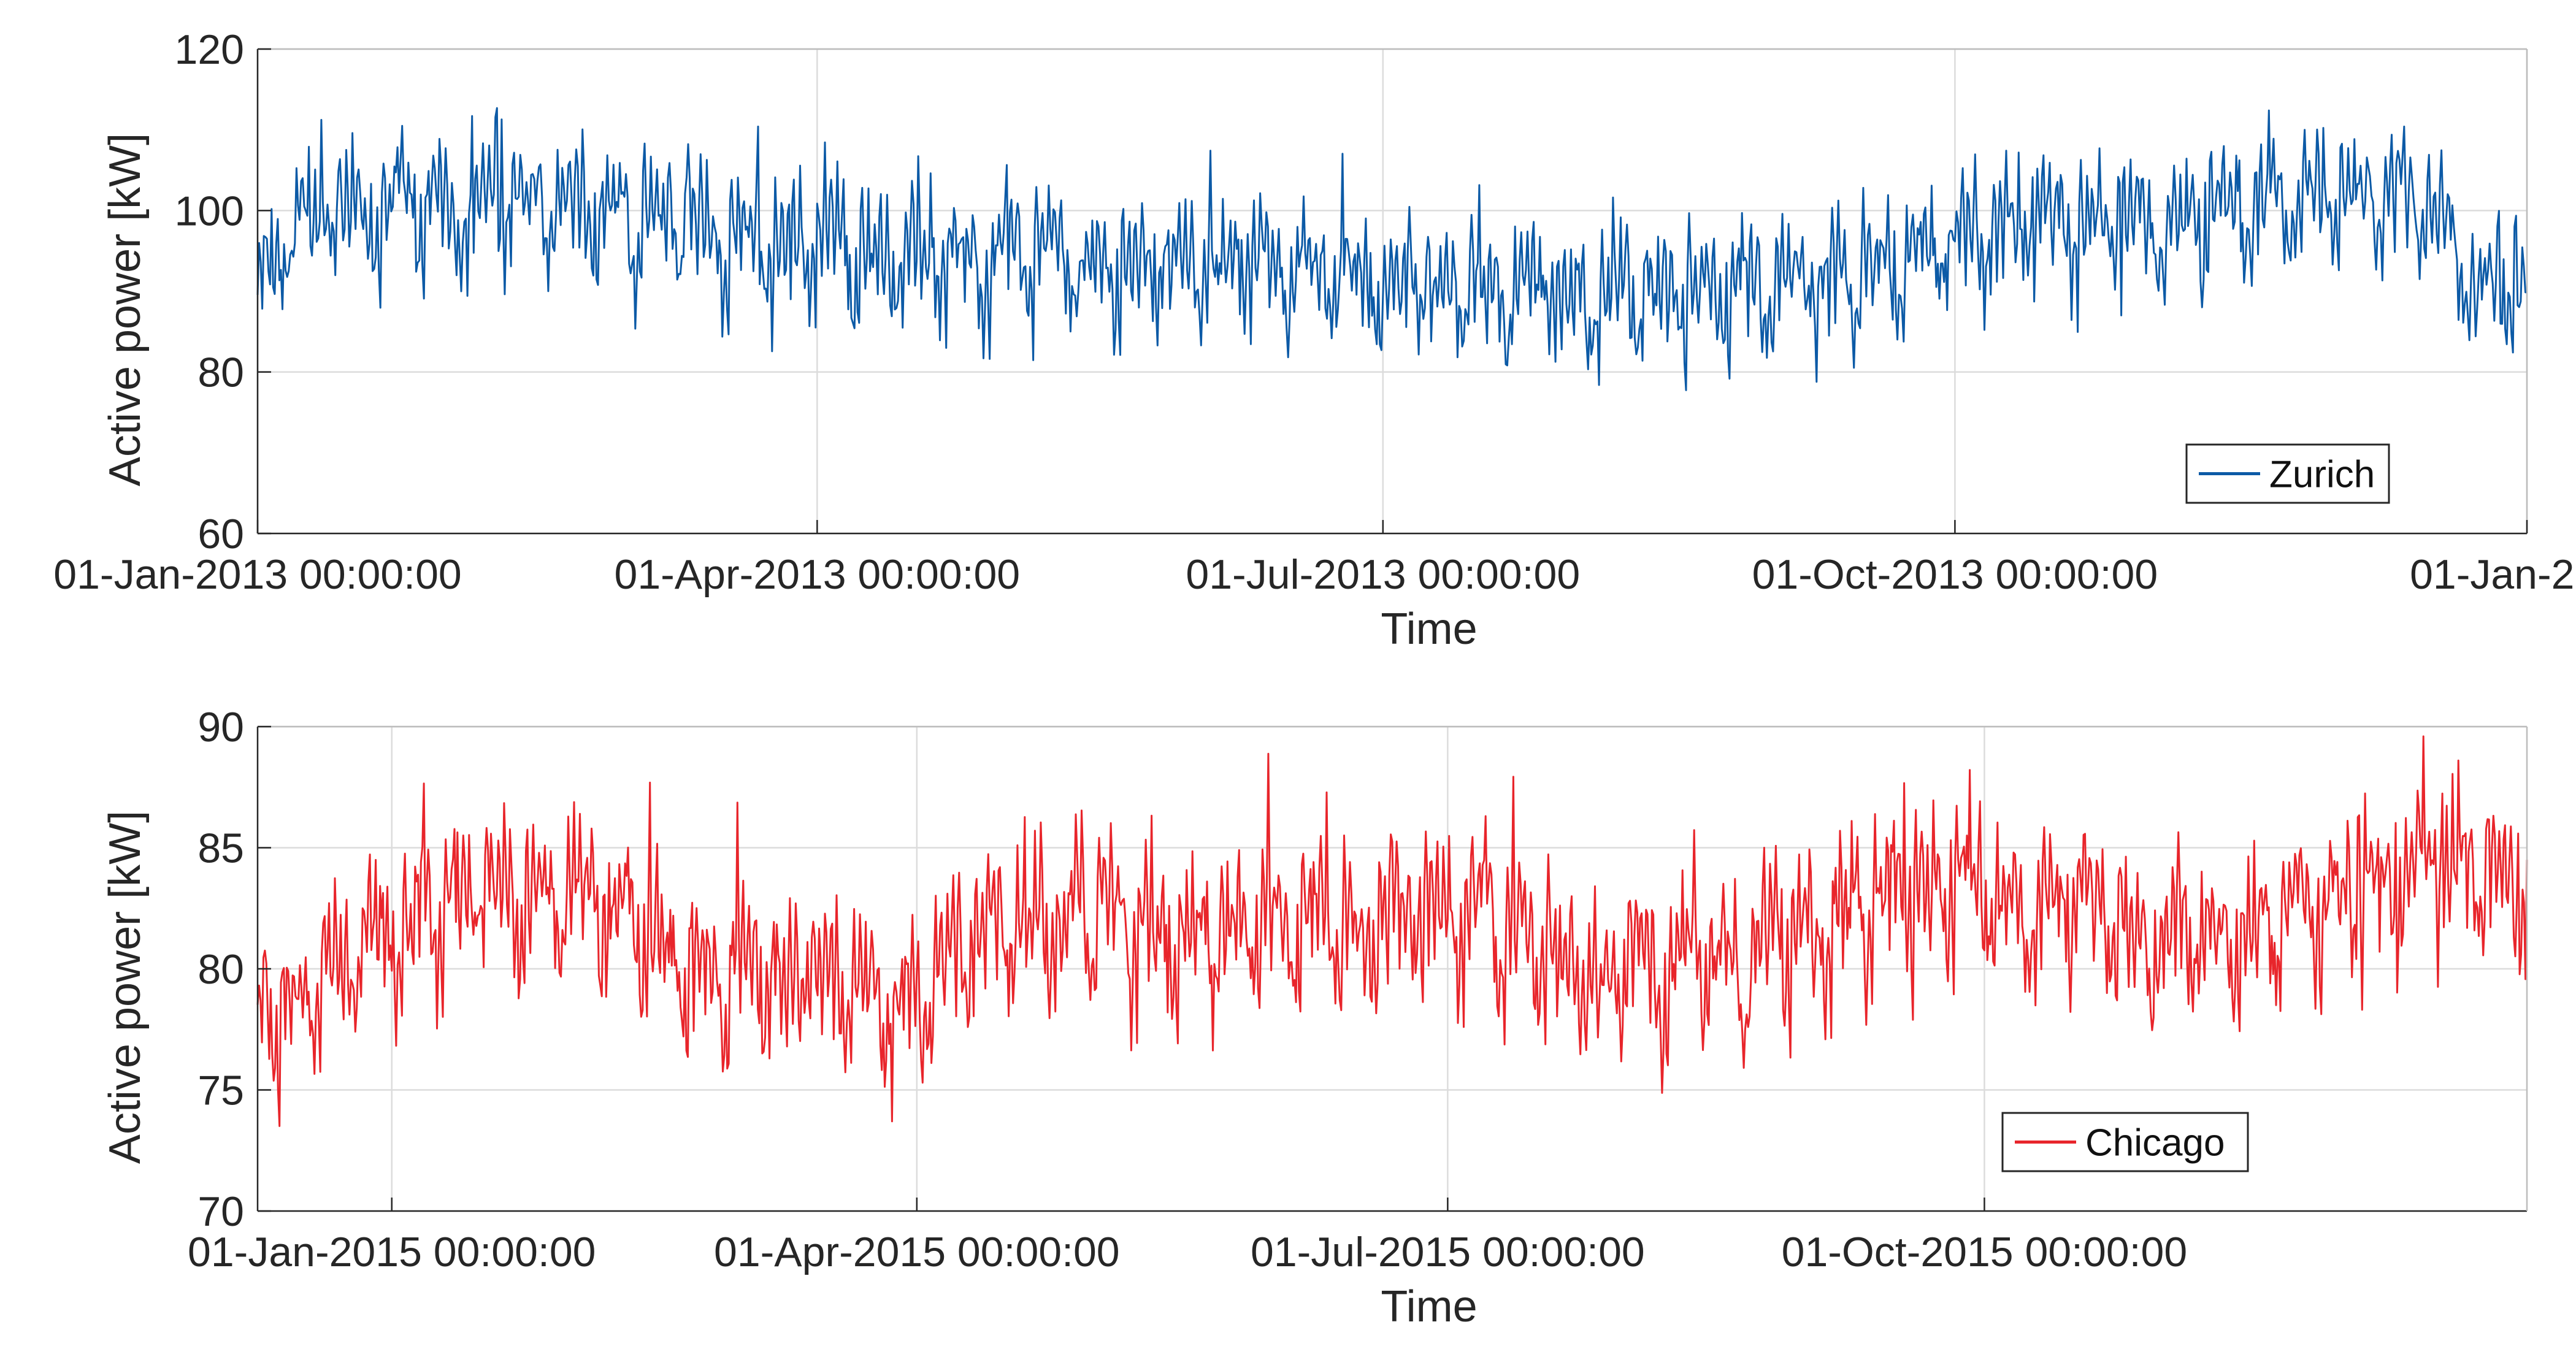 The height and width of the screenshot is (1349, 2576). I want to click on zurich-y-axis-title: Active power [kW], so click(125, 309).